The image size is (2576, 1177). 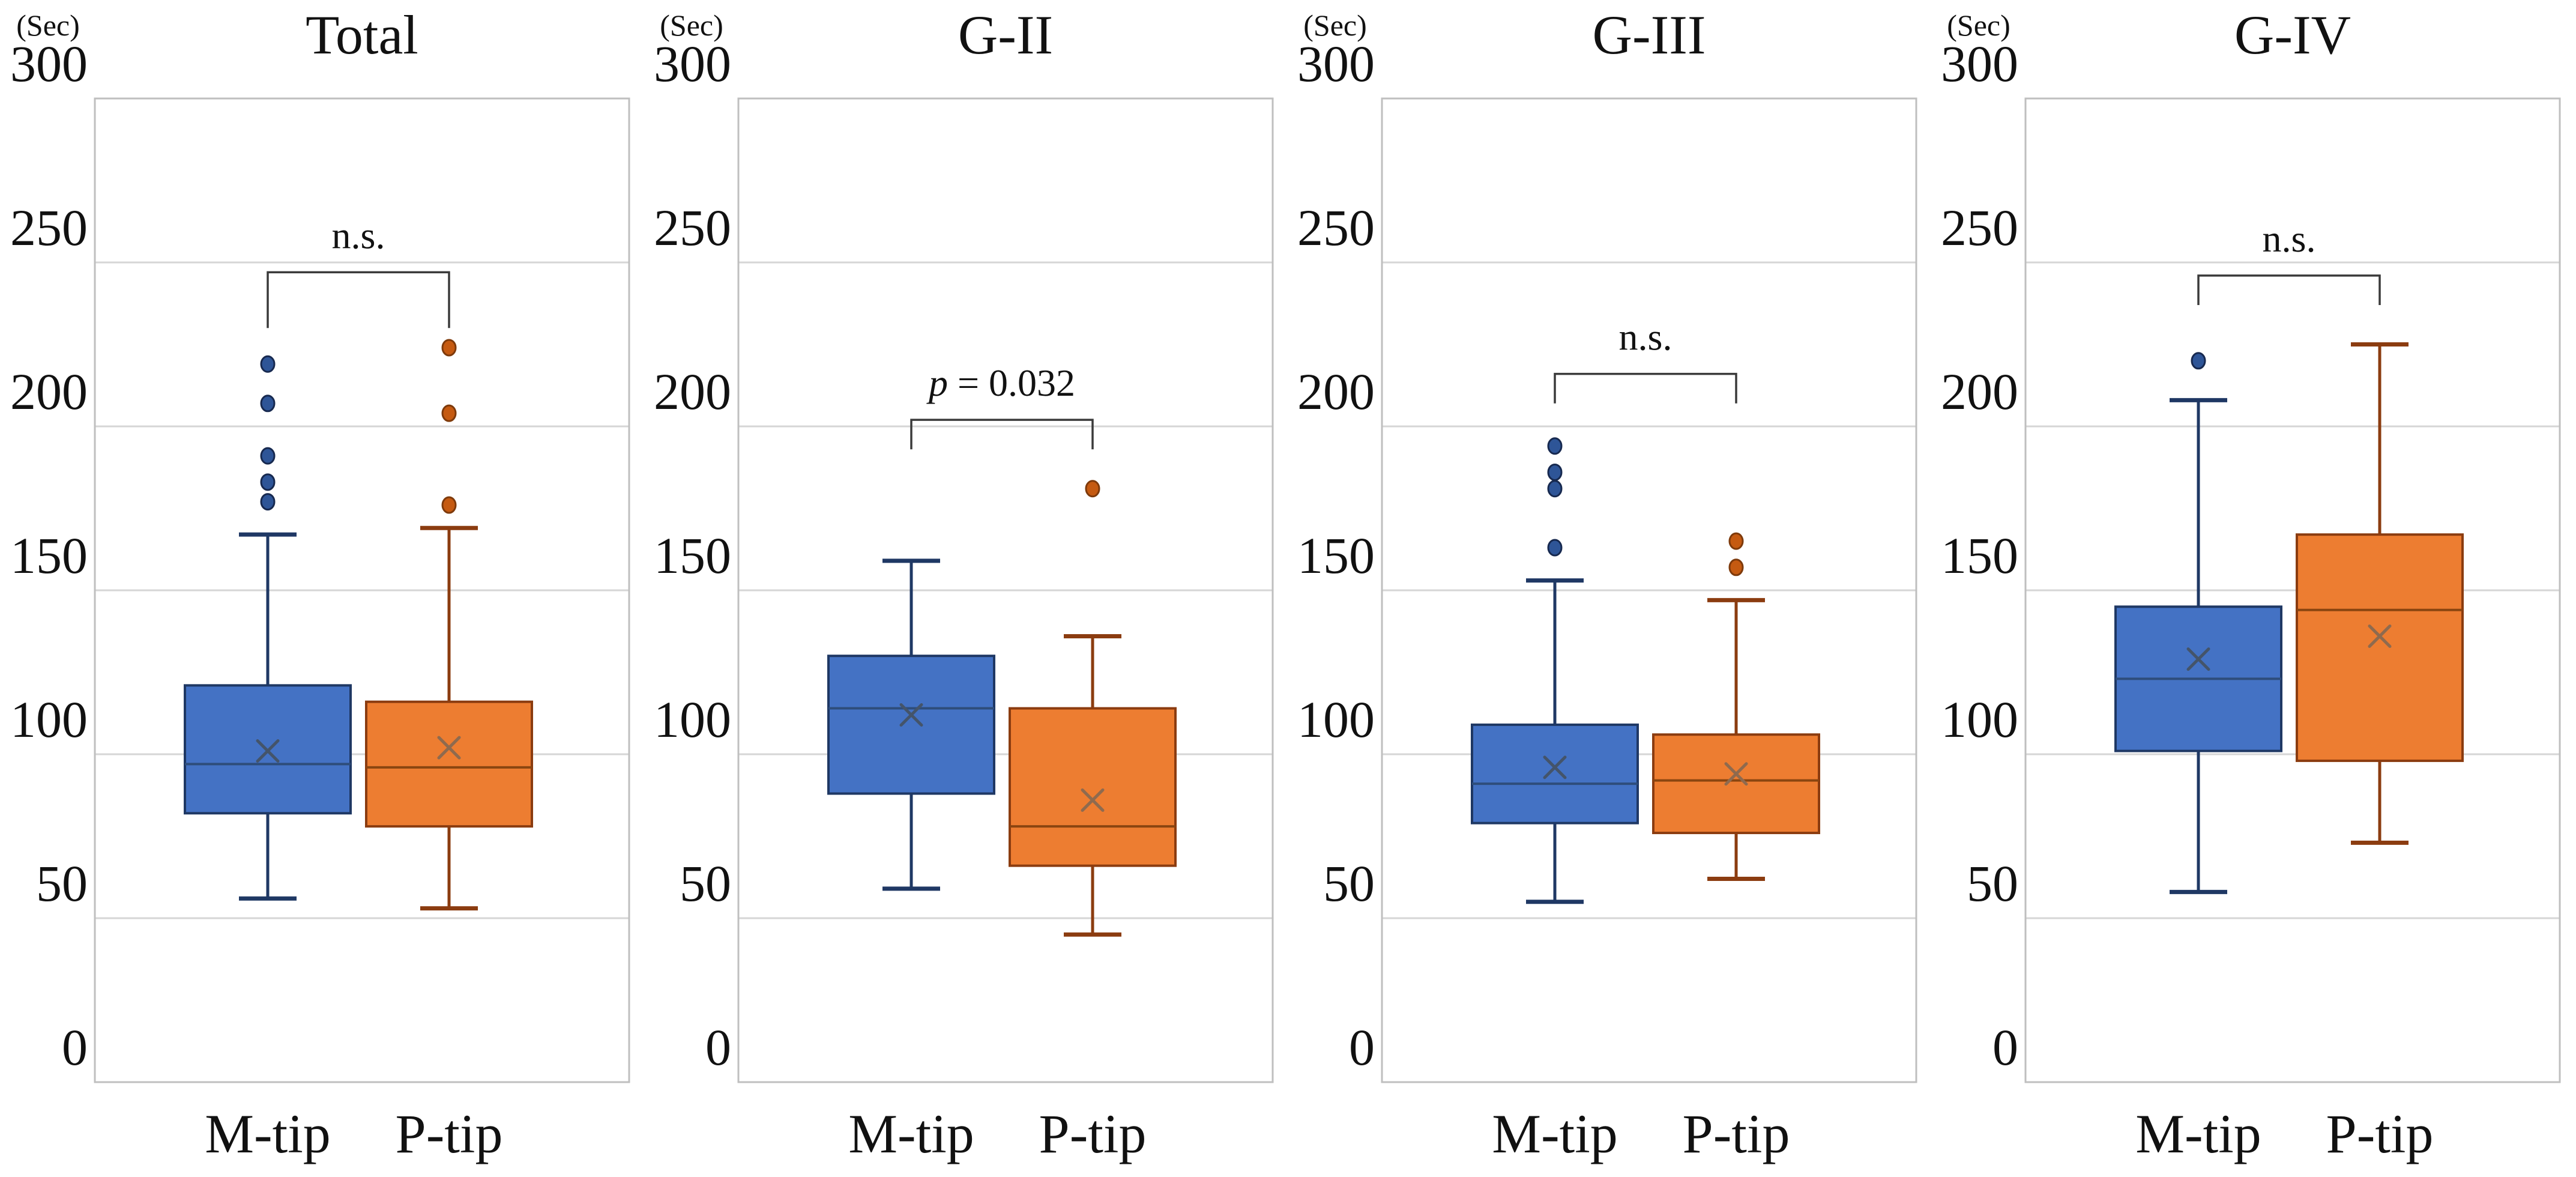 I want to click on significance-label: p = 0.032, so click(x=1000, y=383).